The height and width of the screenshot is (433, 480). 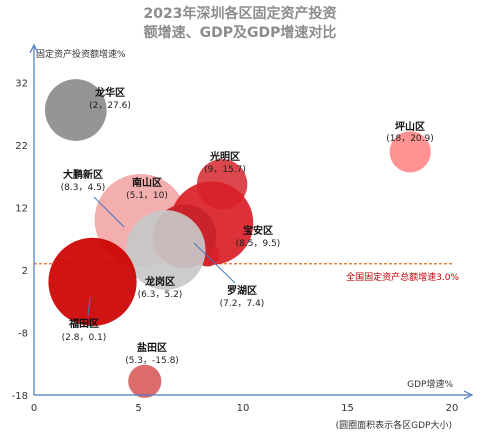 What do you see at coordinates (21, 84) in the screenshot?
I see `y-tick-label: 32` at bounding box center [21, 84].